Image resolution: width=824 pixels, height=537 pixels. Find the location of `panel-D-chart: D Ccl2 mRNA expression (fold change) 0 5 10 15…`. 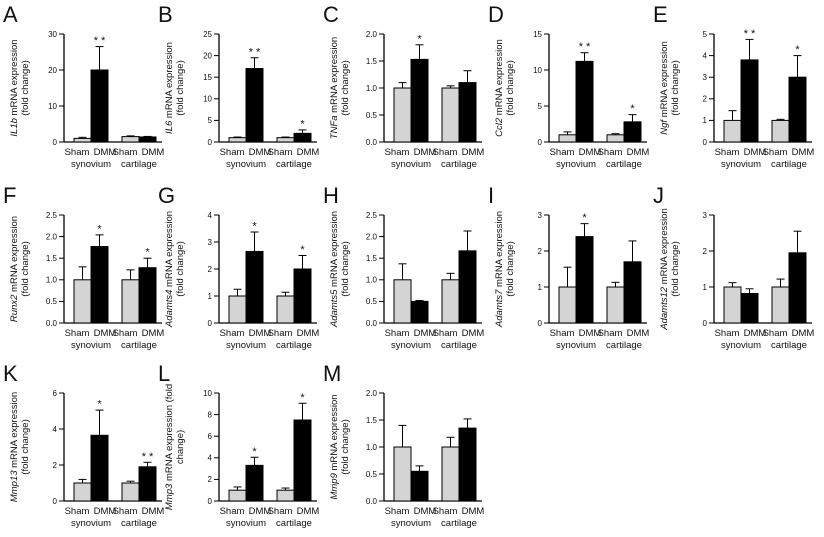

panel-D-chart: D Ccl2 mRNA expression (fold change) 0 5 10 15… is located at coordinates (568, 86).